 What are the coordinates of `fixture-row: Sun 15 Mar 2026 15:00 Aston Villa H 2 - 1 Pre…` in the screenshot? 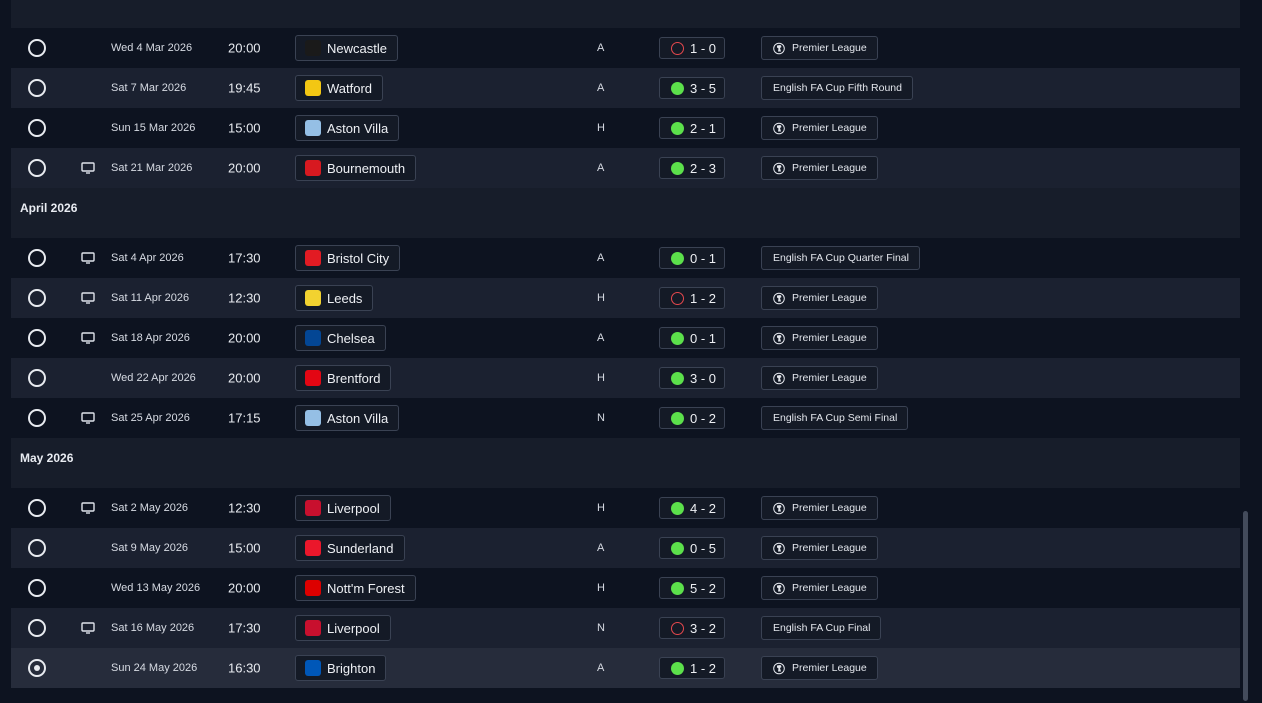 It's located at (625, 128).